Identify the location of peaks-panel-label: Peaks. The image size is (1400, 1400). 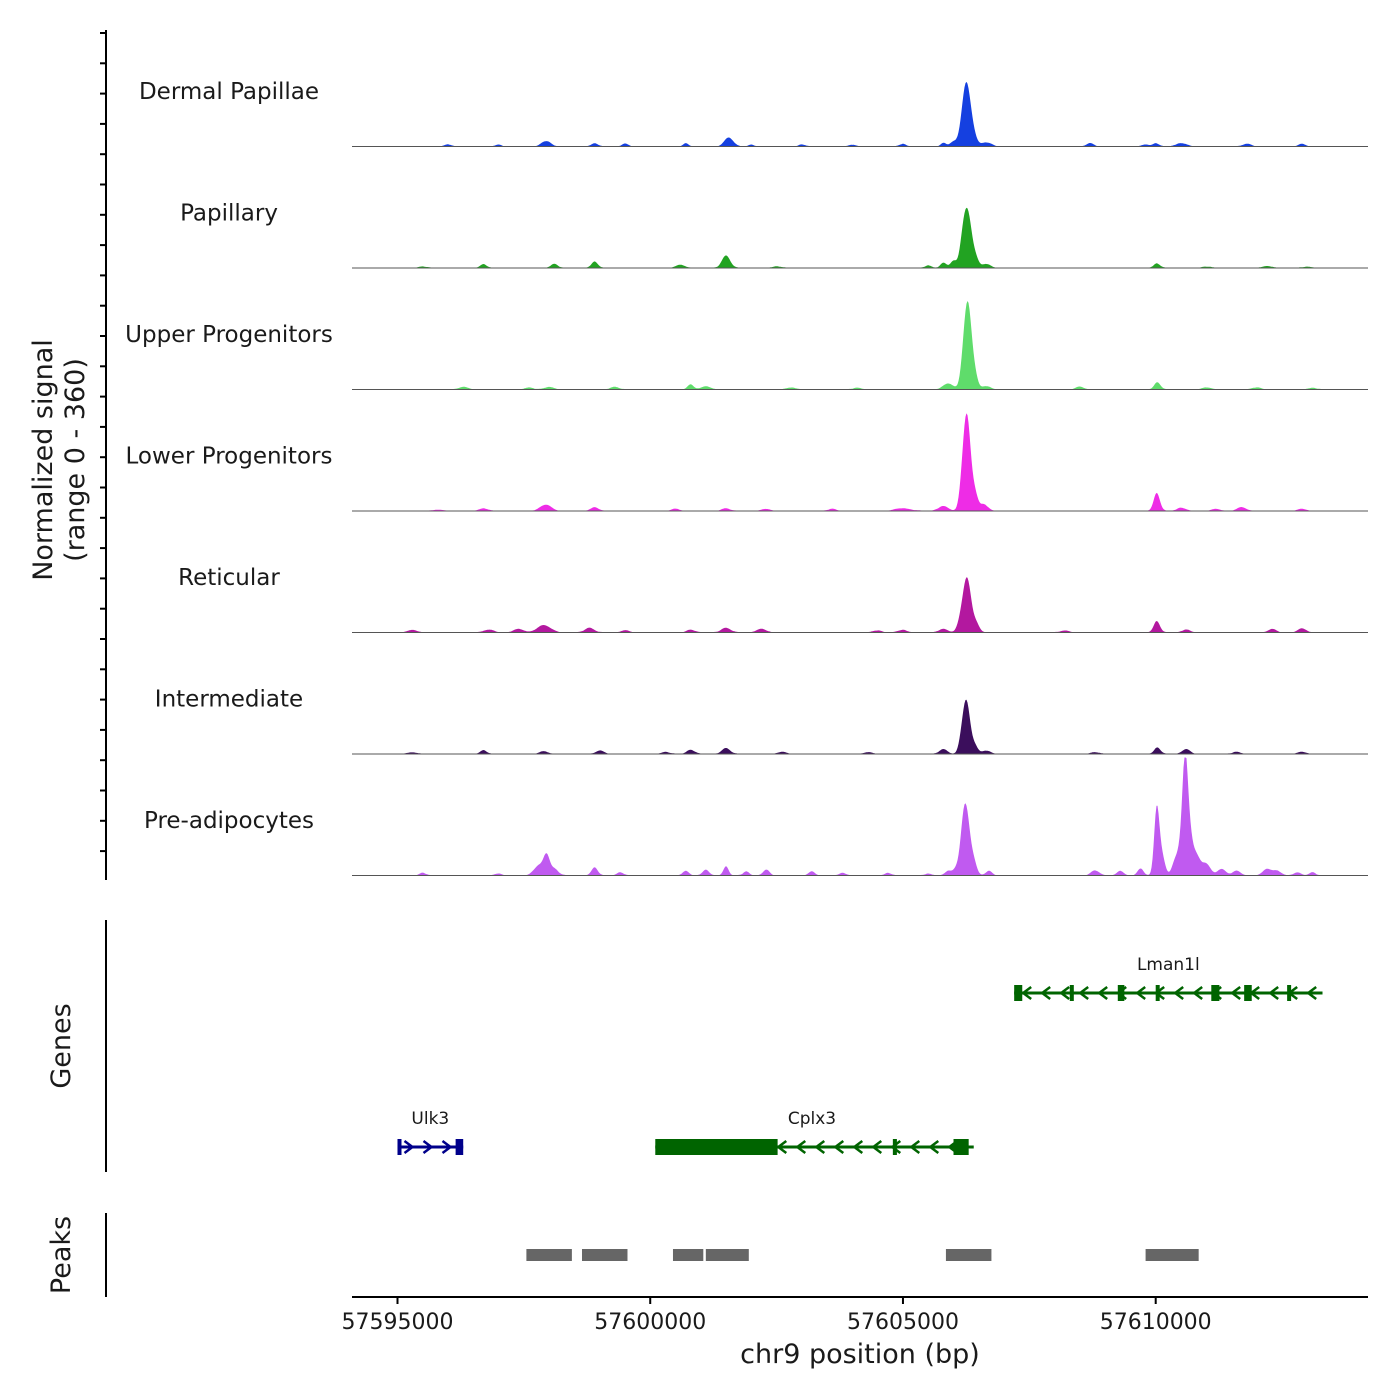
(61, 1255).